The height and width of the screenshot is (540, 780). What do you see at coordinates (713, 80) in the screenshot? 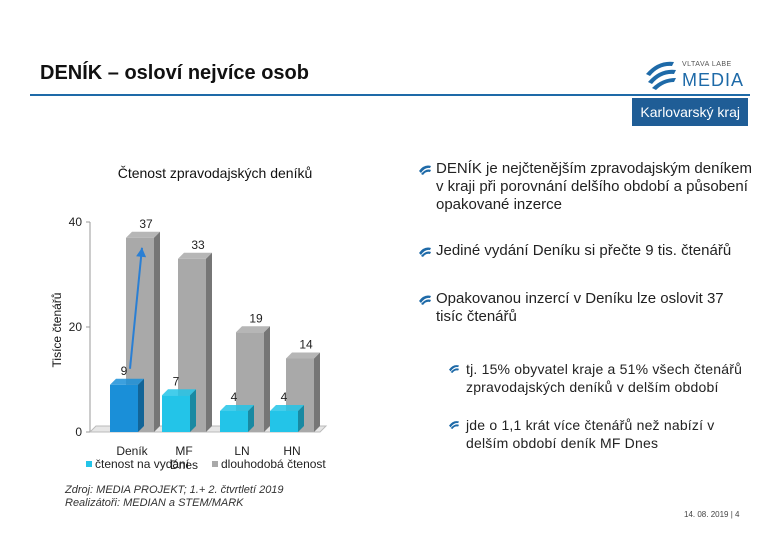
I see `logo-text-bottom: MEDIA` at bounding box center [713, 80].